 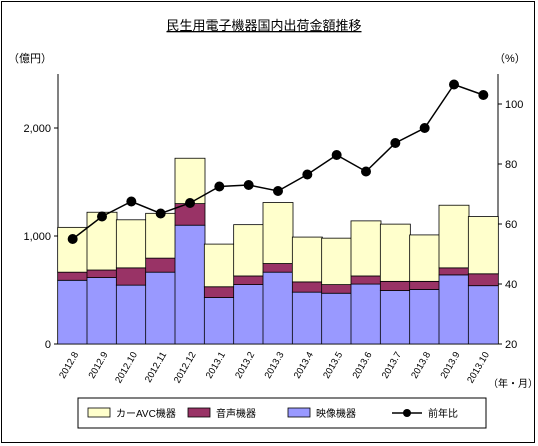 I want to click on bar-映像機器-2012.11, so click(x=161, y=308).